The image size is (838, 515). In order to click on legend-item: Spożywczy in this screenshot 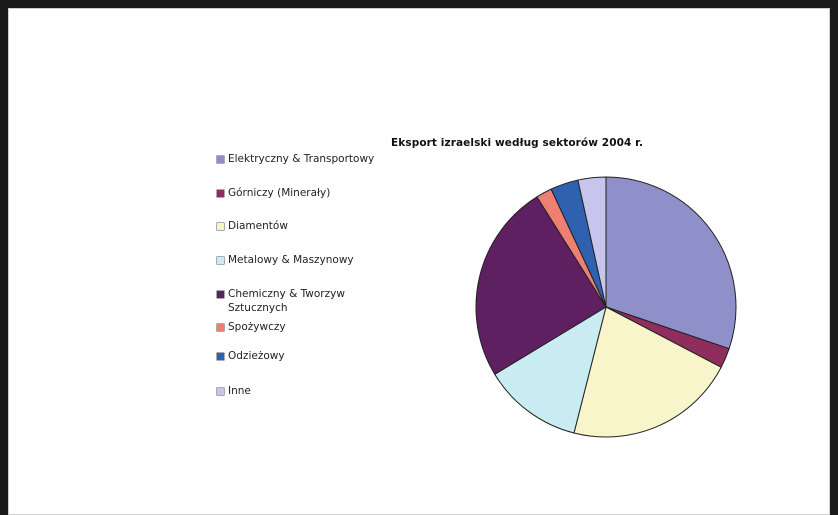, I will do `click(251, 327)`.